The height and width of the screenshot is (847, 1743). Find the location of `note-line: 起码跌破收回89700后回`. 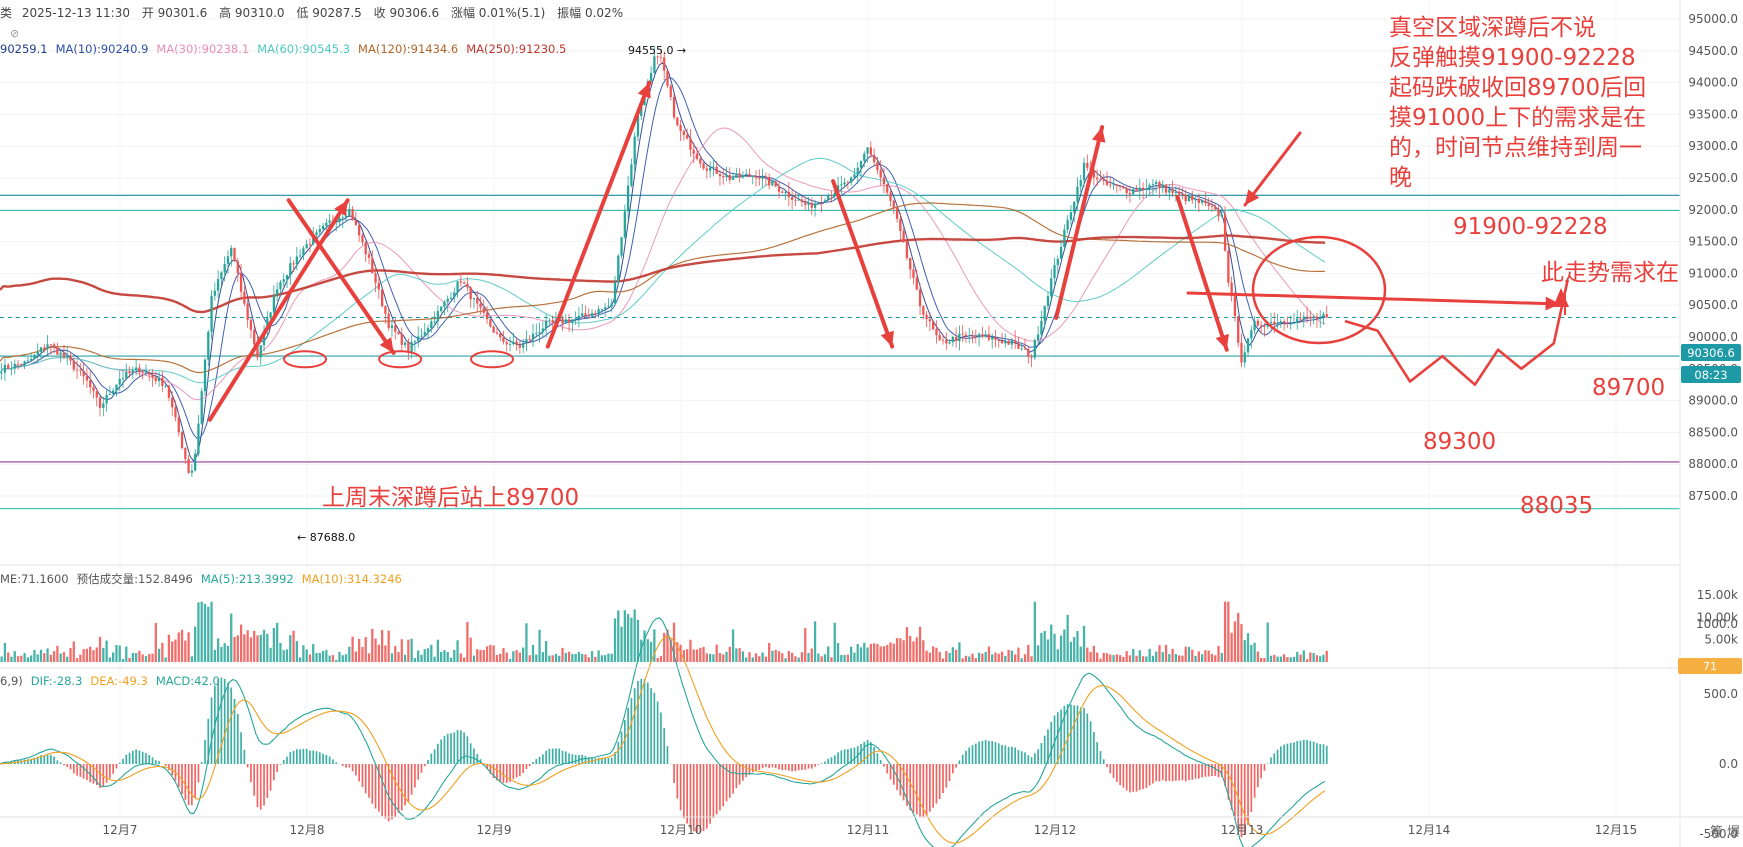

note-line: 起码跌破收回89700后回 is located at coordinates (1517, 88).